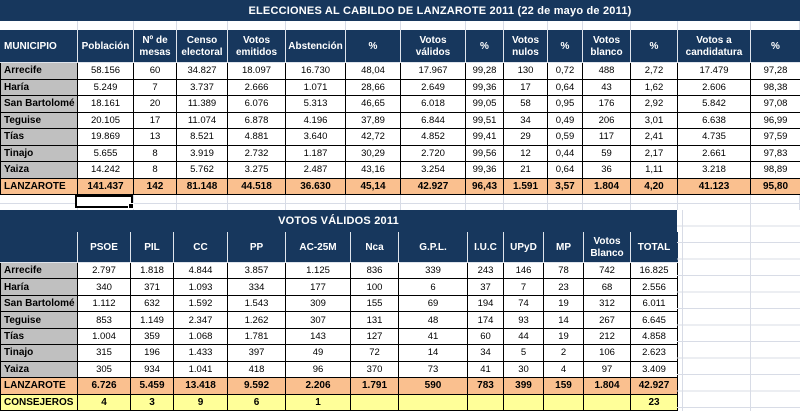  Describe the element at coordinates (152, 402) in the screenshot. I see `data-cell: 3` at that location.